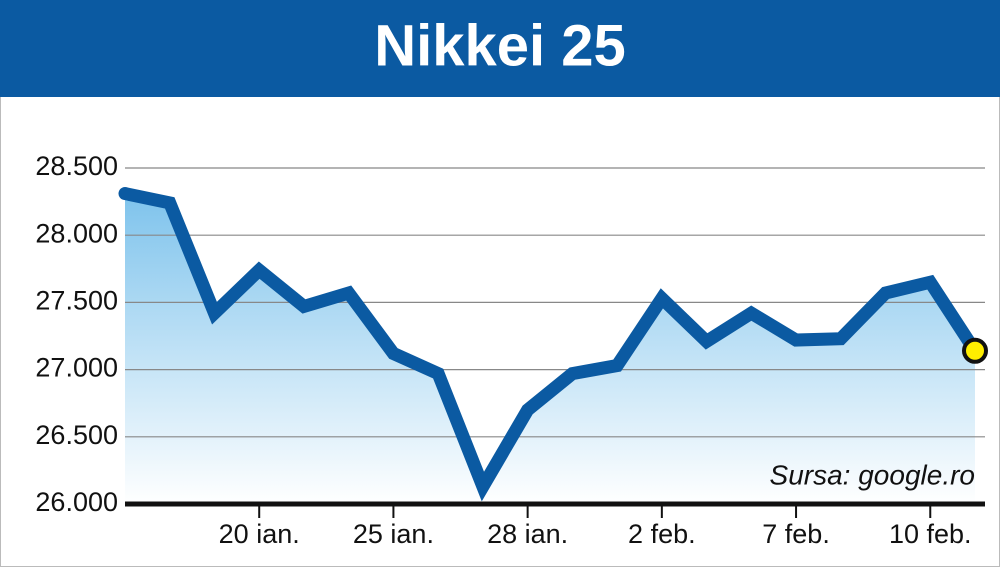 This screenshot has width=1000, height=567. Describe the element at coordinates (393, 534) in the screenshot. I see `x-tick-label: 25 ian.` at that location.